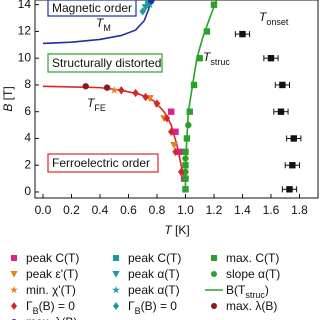 This screenshot has height=320, width=320. I want to click on legend-label-part: peak C(T), so click(154, 258).